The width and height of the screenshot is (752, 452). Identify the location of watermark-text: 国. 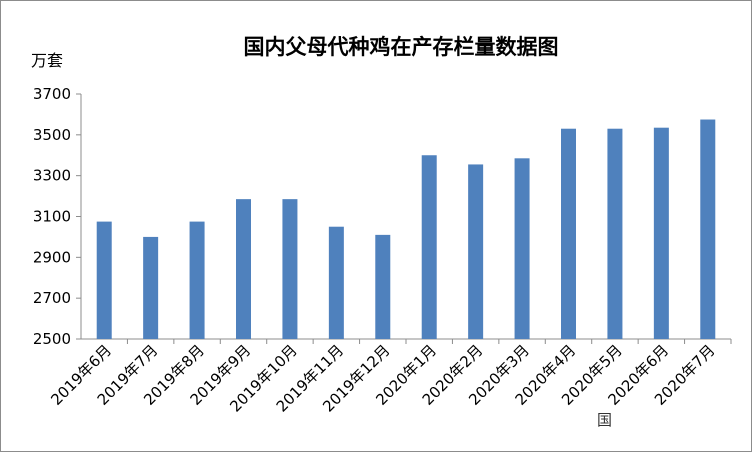
(605, 420).